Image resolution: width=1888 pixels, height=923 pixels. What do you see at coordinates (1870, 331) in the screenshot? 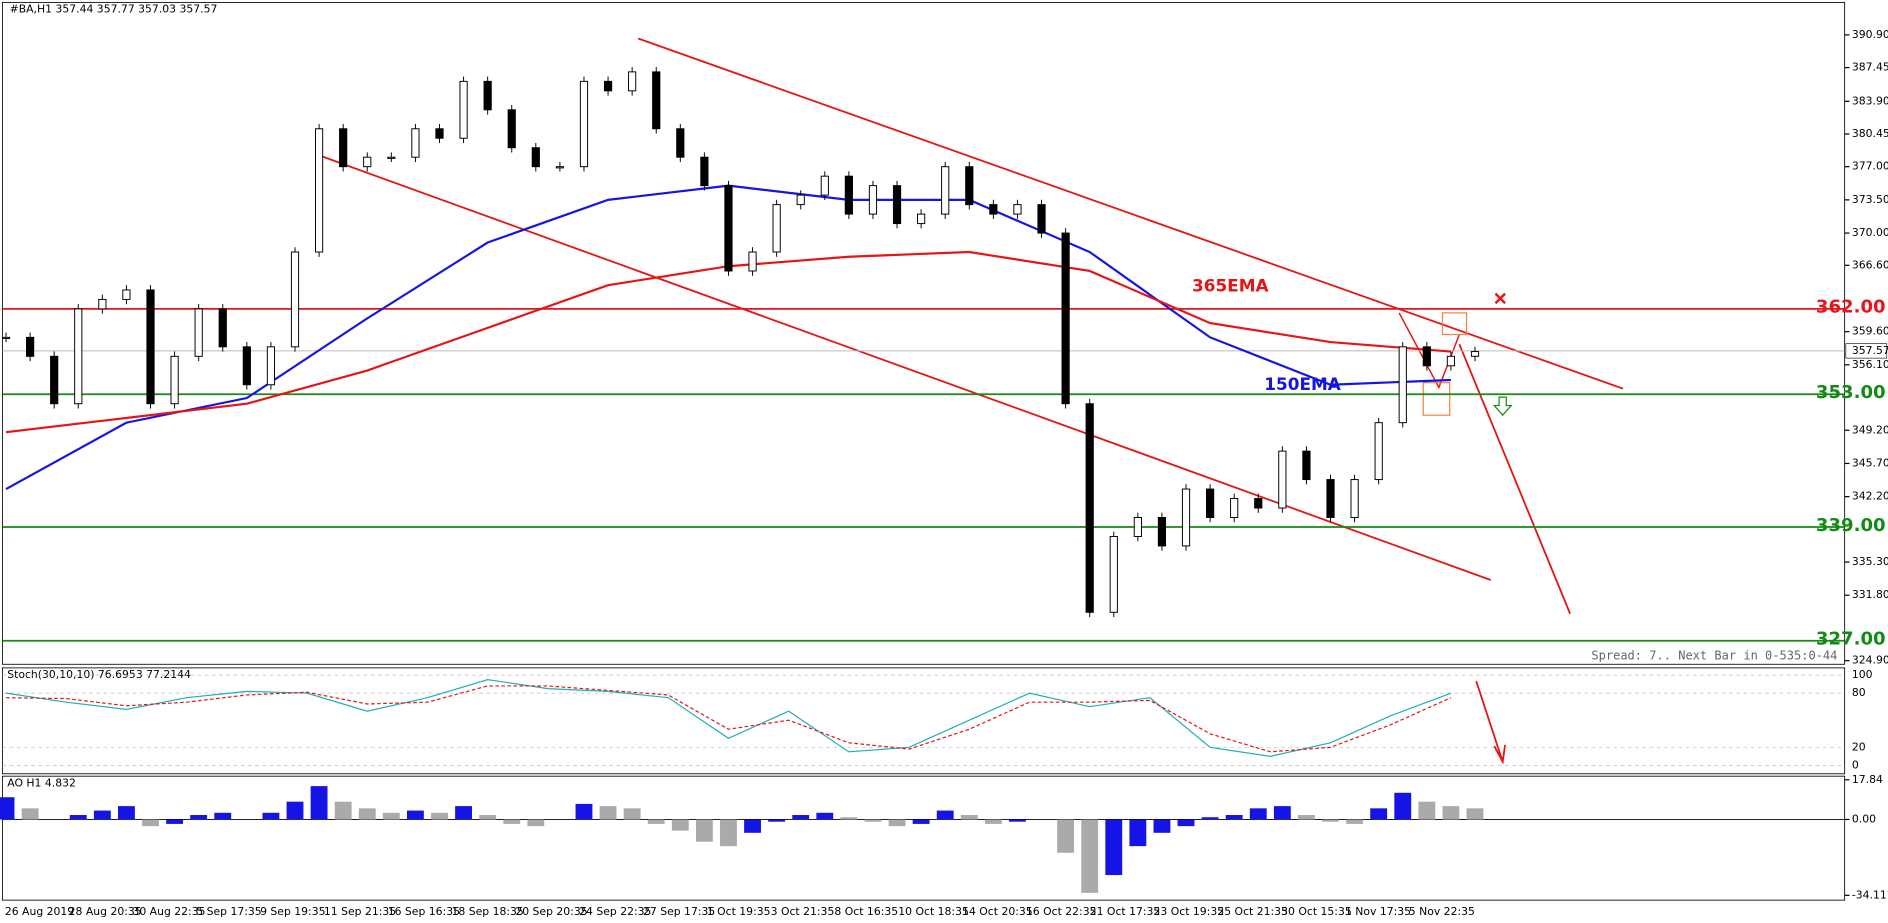
I see `y-tick-label: 359.60` at bounding box center [1870, 331].